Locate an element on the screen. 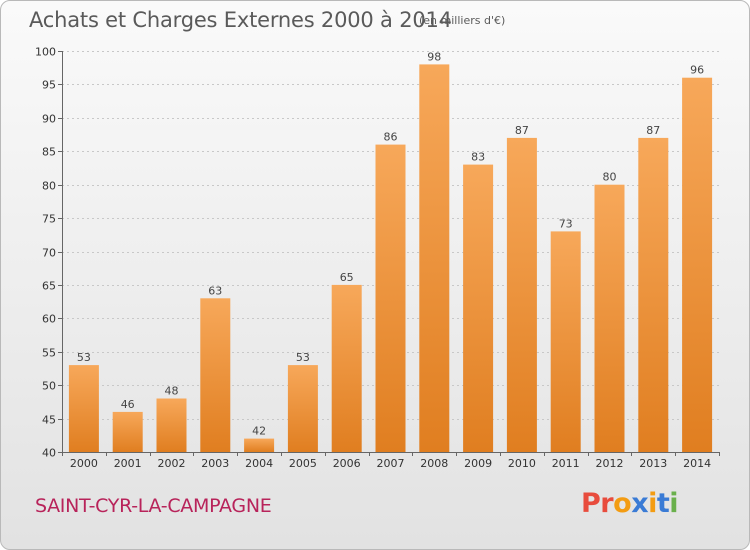  data-label: 73 is located at coordinates (566, 223).